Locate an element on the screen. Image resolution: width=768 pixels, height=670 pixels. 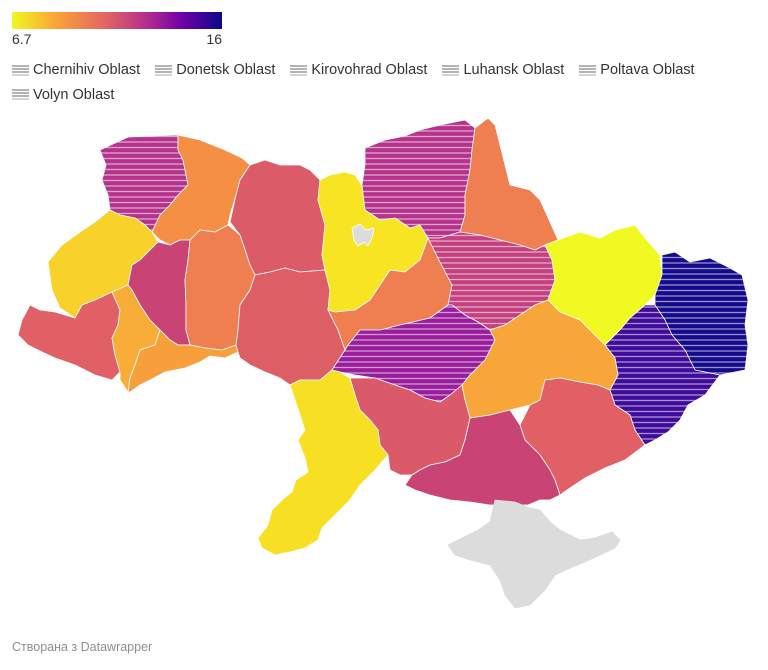
legend-item-donetsk: Donetsk Oblast is located at coordinates (215, 70).